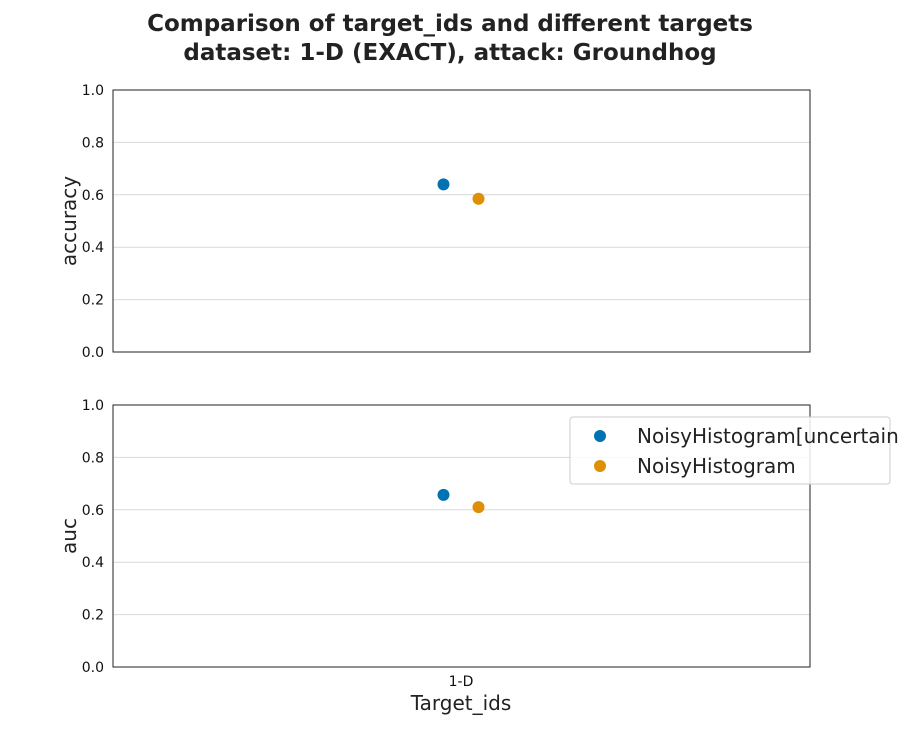 This screenshot has height=750, width=900. I want to click on x-axis-label: Target_ids, so click(461, 703).